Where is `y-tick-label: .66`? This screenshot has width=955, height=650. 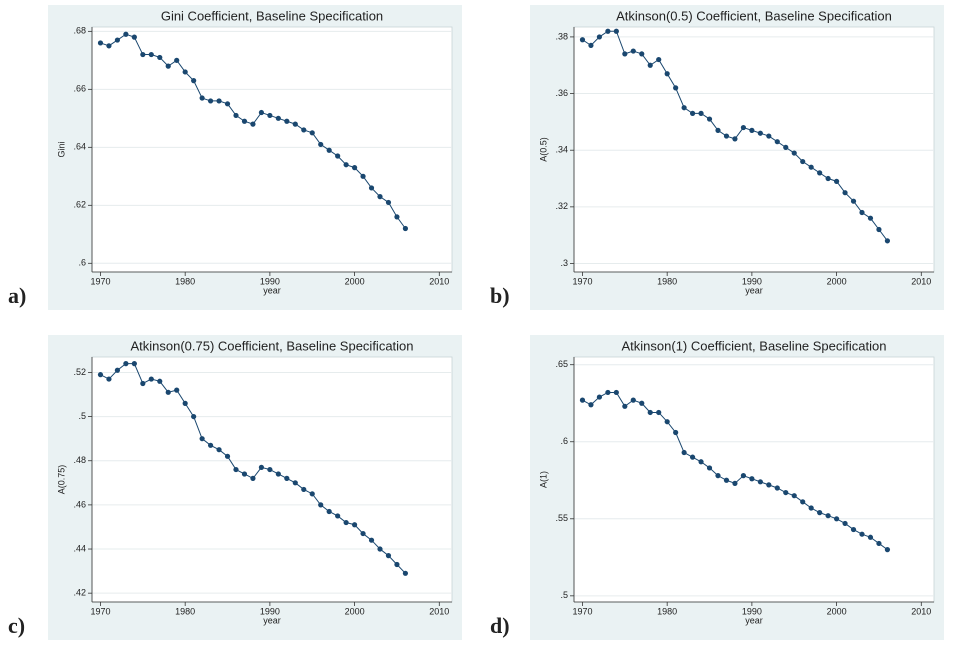
y-tick-label: .66 is located at coordinates (79, 89).